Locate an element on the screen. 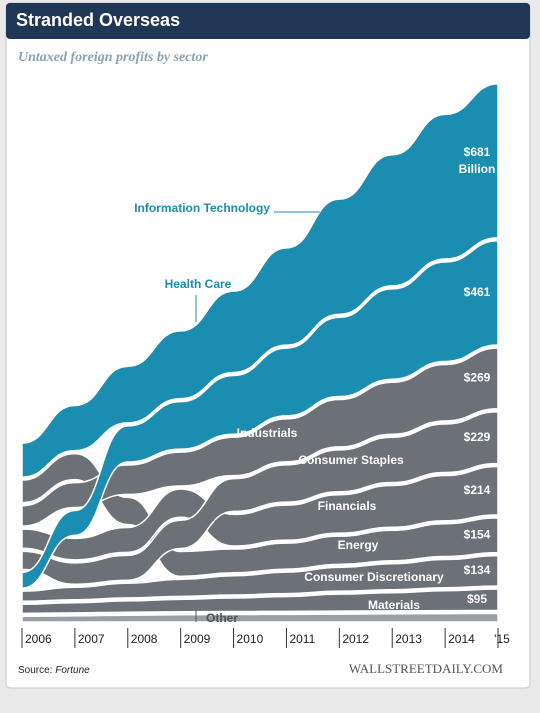 Image resolution: width=540 pixels, height=713 pixels. x-tick-label: 2012 is located at coordinates (355, 639).